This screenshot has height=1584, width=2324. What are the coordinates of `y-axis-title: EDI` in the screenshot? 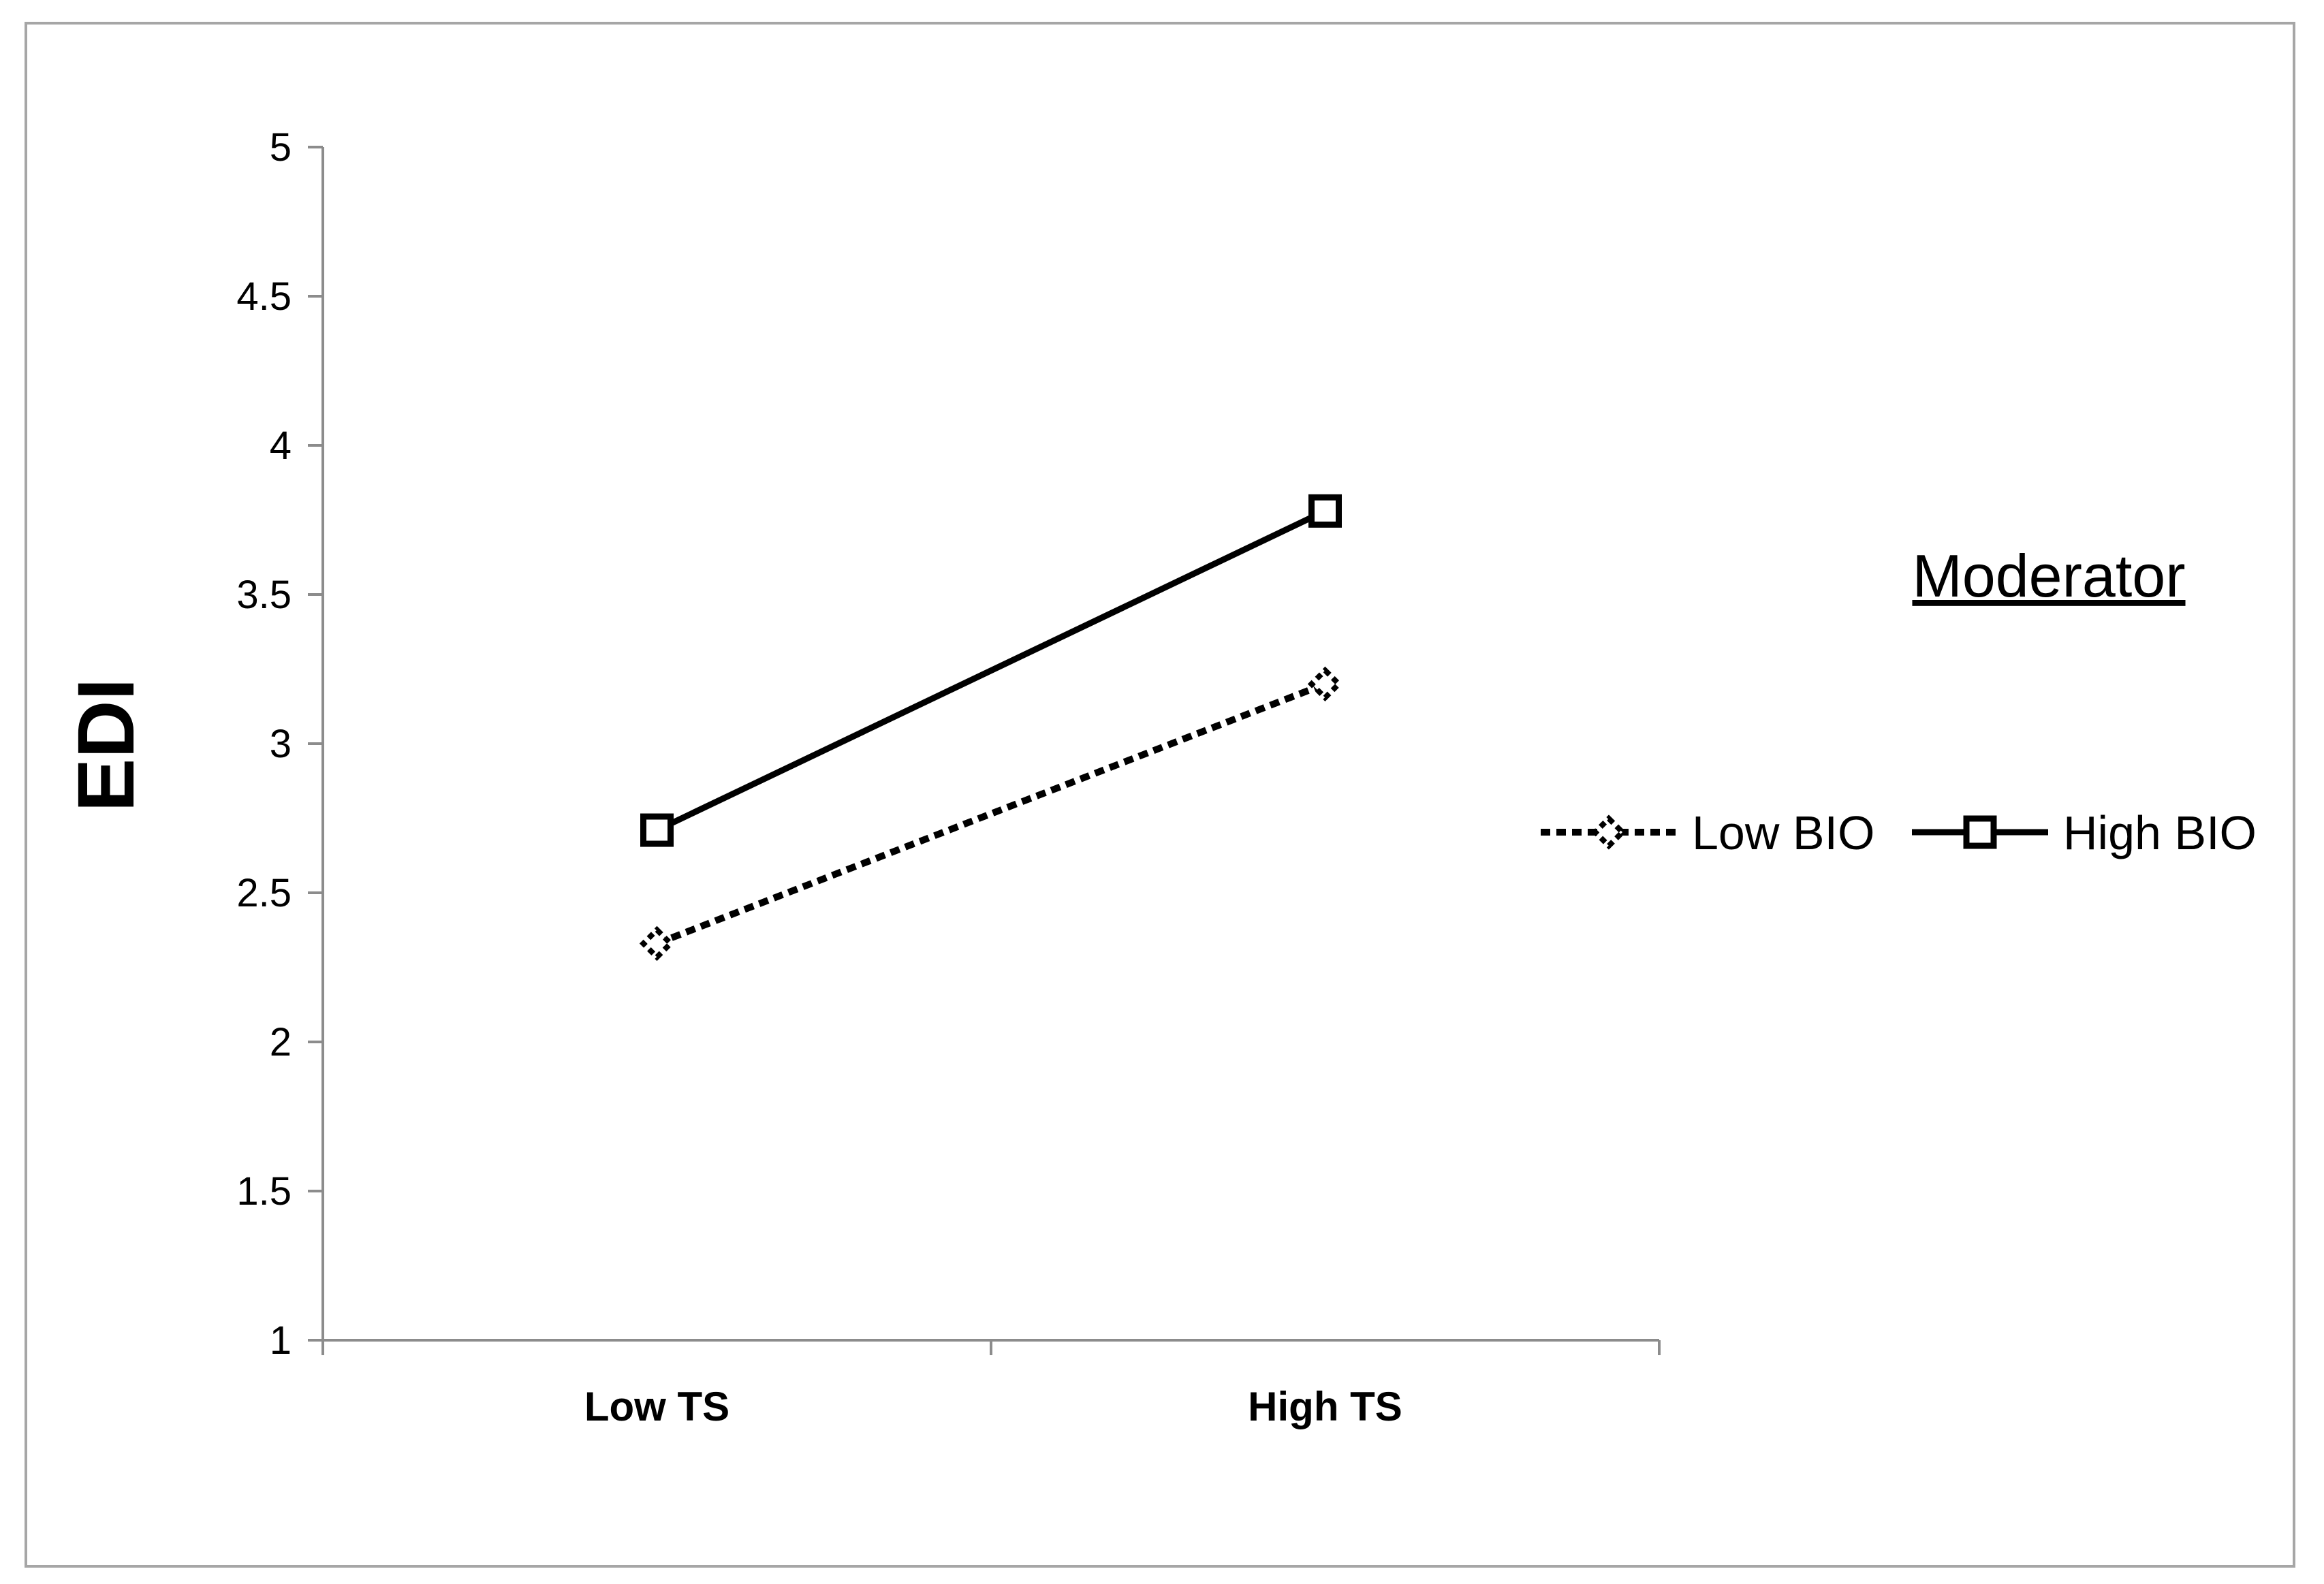 It's located at (106, 745).